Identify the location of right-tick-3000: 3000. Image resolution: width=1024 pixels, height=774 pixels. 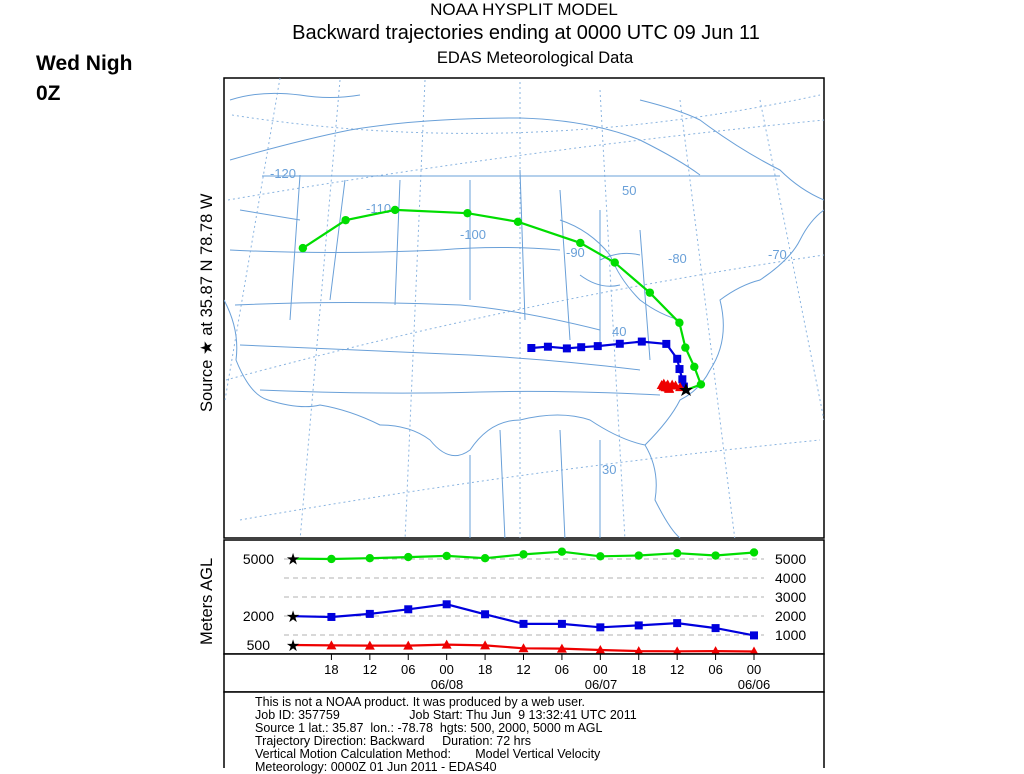
(790, 597).